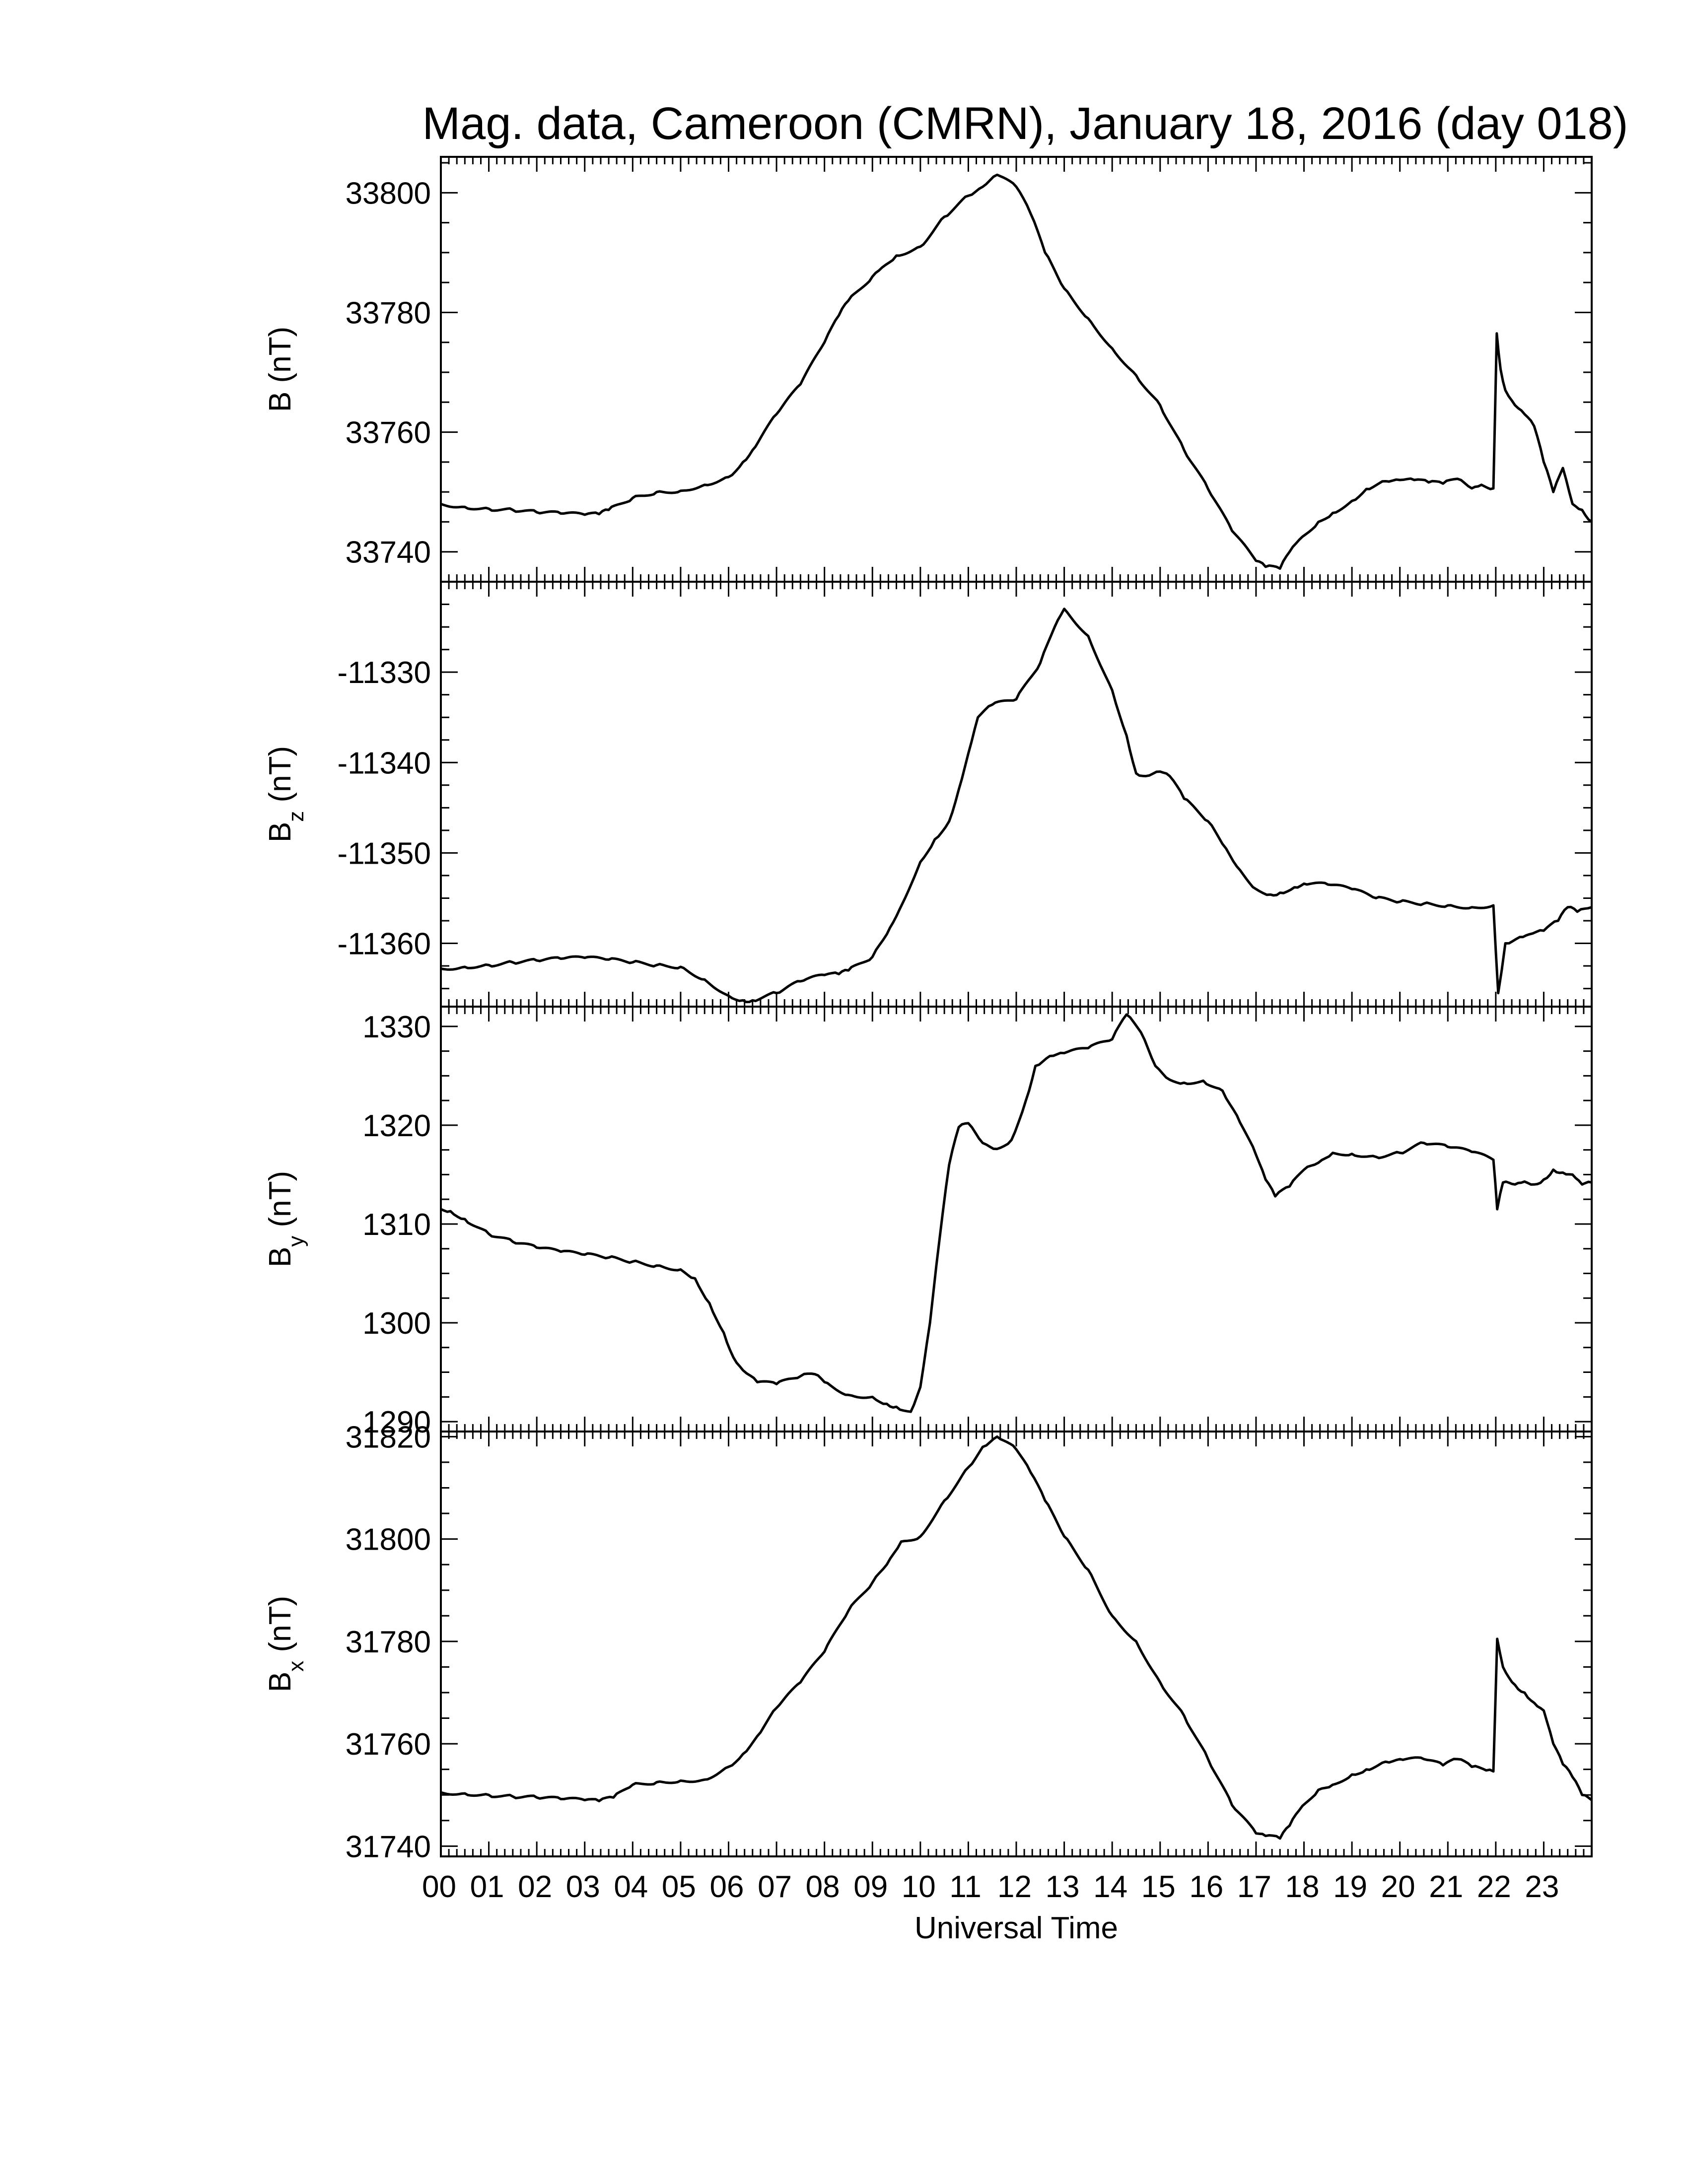  What do you see at coordinates (396, 1126) in the screenshot?
I see `y-tick-label: 1320` at bounding box center [396, 1126].